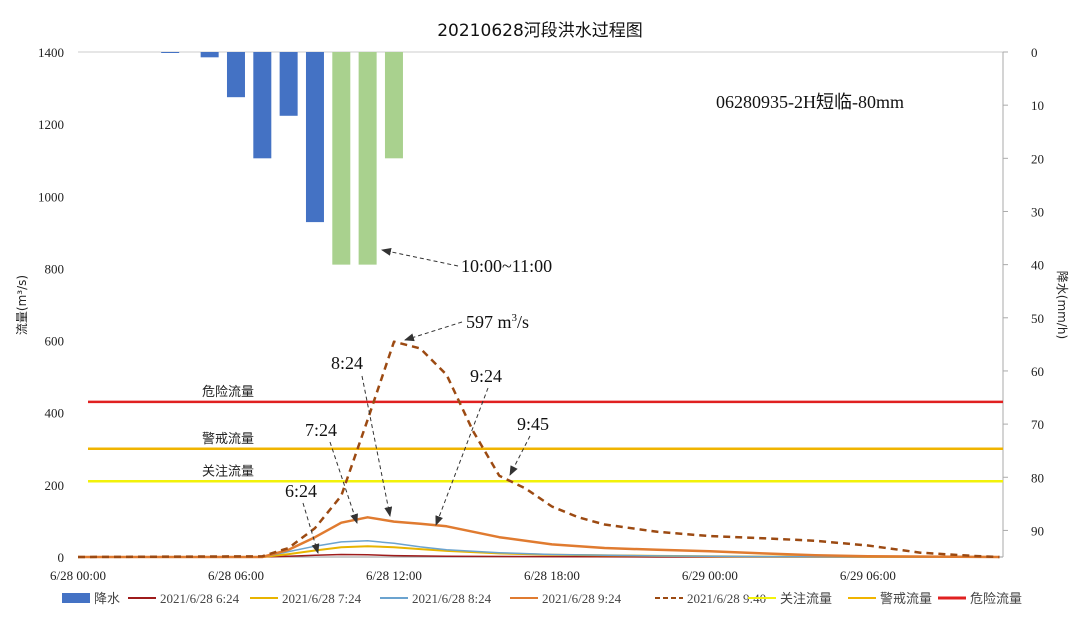 This screenshot has width=1080, height=620. What do you see at coordinates (506, 266) in the screenshot?
I see `rain-window-label: 10:00~11:00` at bounding box center [506, 266].